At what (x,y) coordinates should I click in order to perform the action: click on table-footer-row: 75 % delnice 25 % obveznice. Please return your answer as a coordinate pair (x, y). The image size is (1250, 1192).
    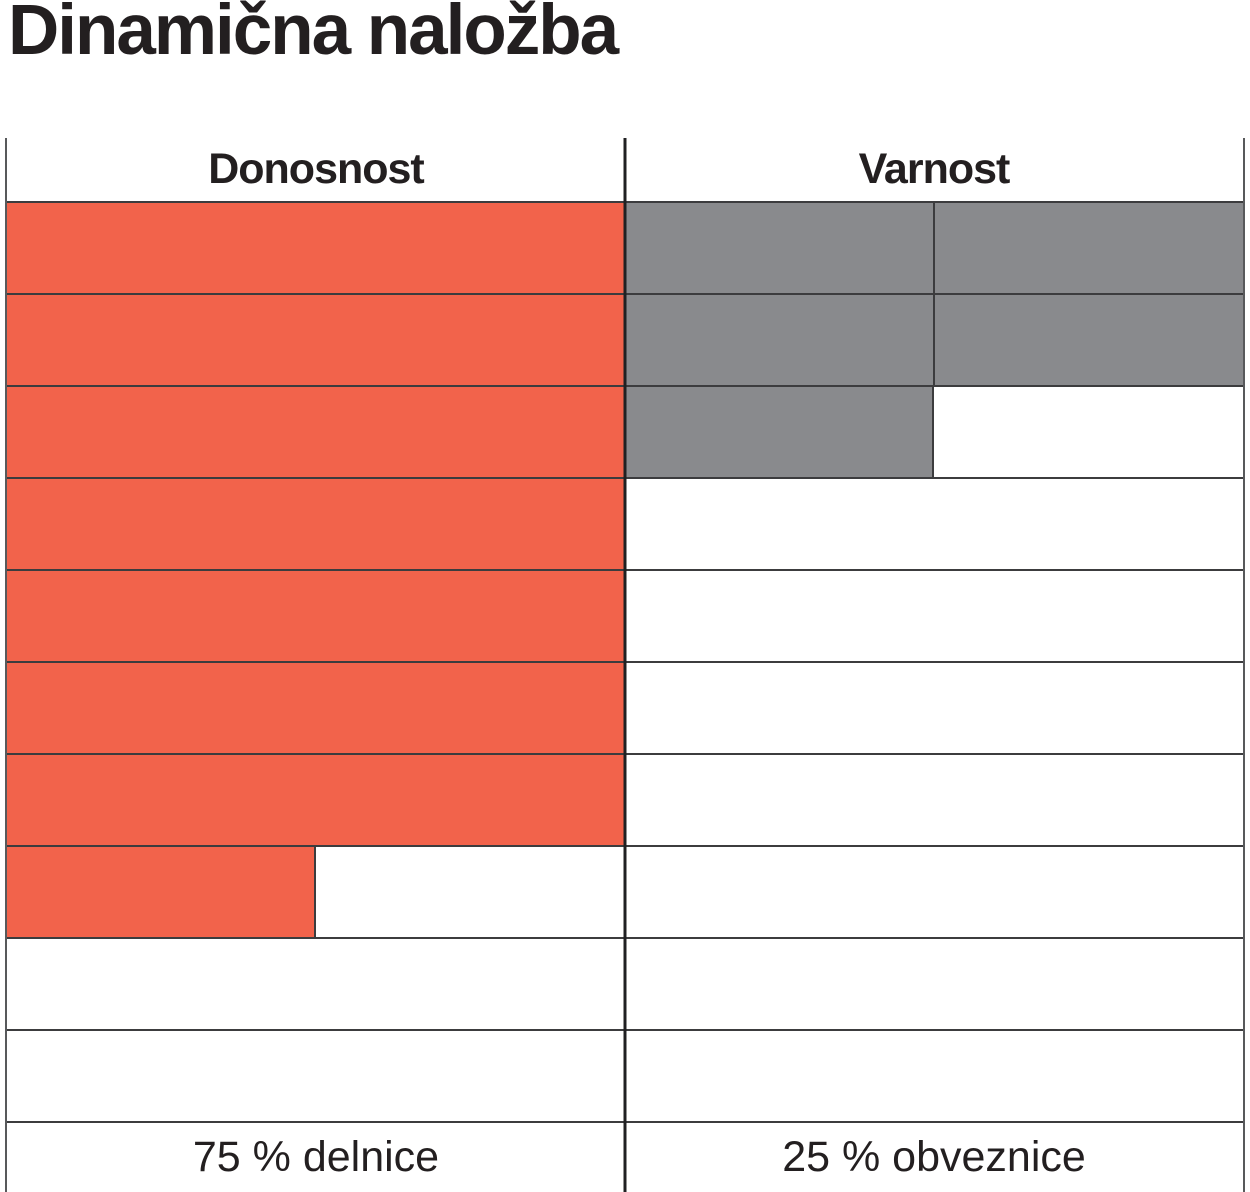
    Looking at the image, I should click on (625, 1157).